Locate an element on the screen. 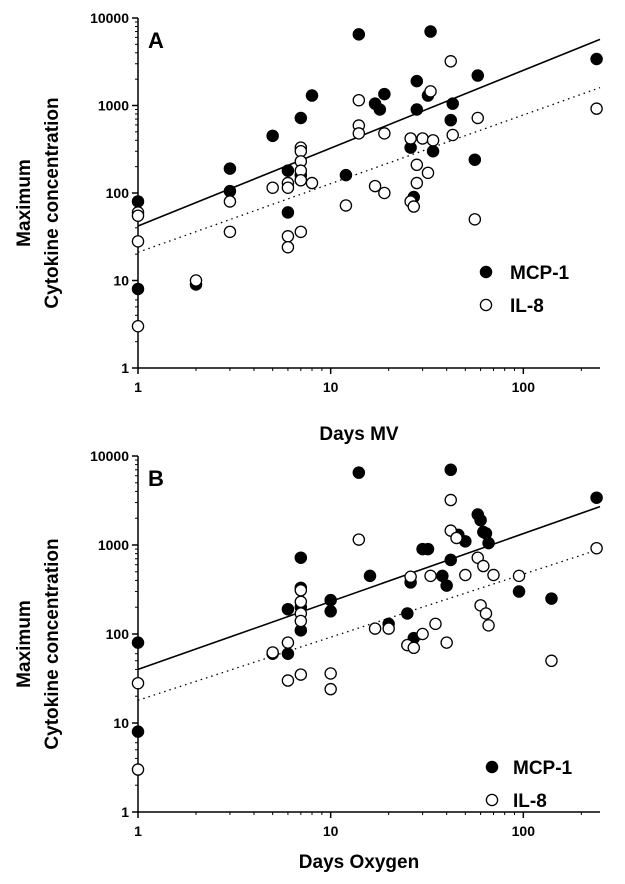  y-axis-title-line2: Cytokine concentration is located at coordinates (52, 643).